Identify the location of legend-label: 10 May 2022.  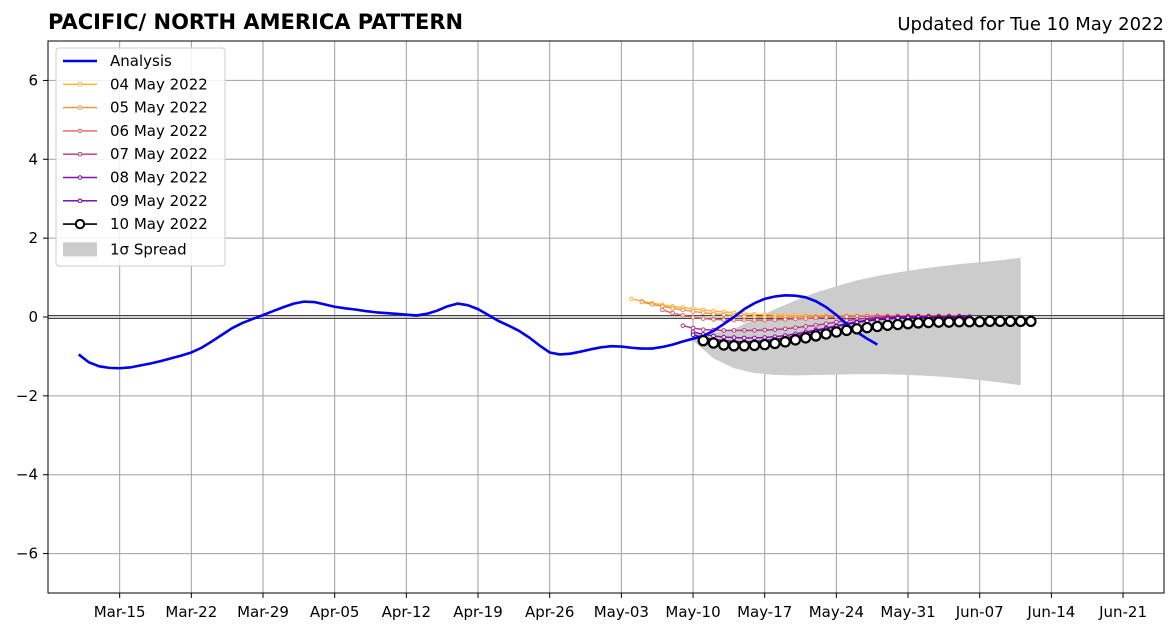
(159, 224).